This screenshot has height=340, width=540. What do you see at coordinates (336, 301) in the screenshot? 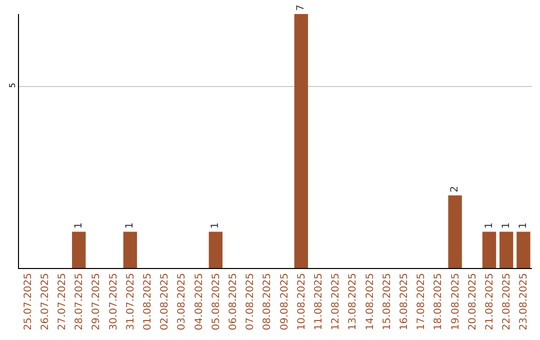
I see `x-tick-label: 12.08.2025` at bounding box center [336, 301].